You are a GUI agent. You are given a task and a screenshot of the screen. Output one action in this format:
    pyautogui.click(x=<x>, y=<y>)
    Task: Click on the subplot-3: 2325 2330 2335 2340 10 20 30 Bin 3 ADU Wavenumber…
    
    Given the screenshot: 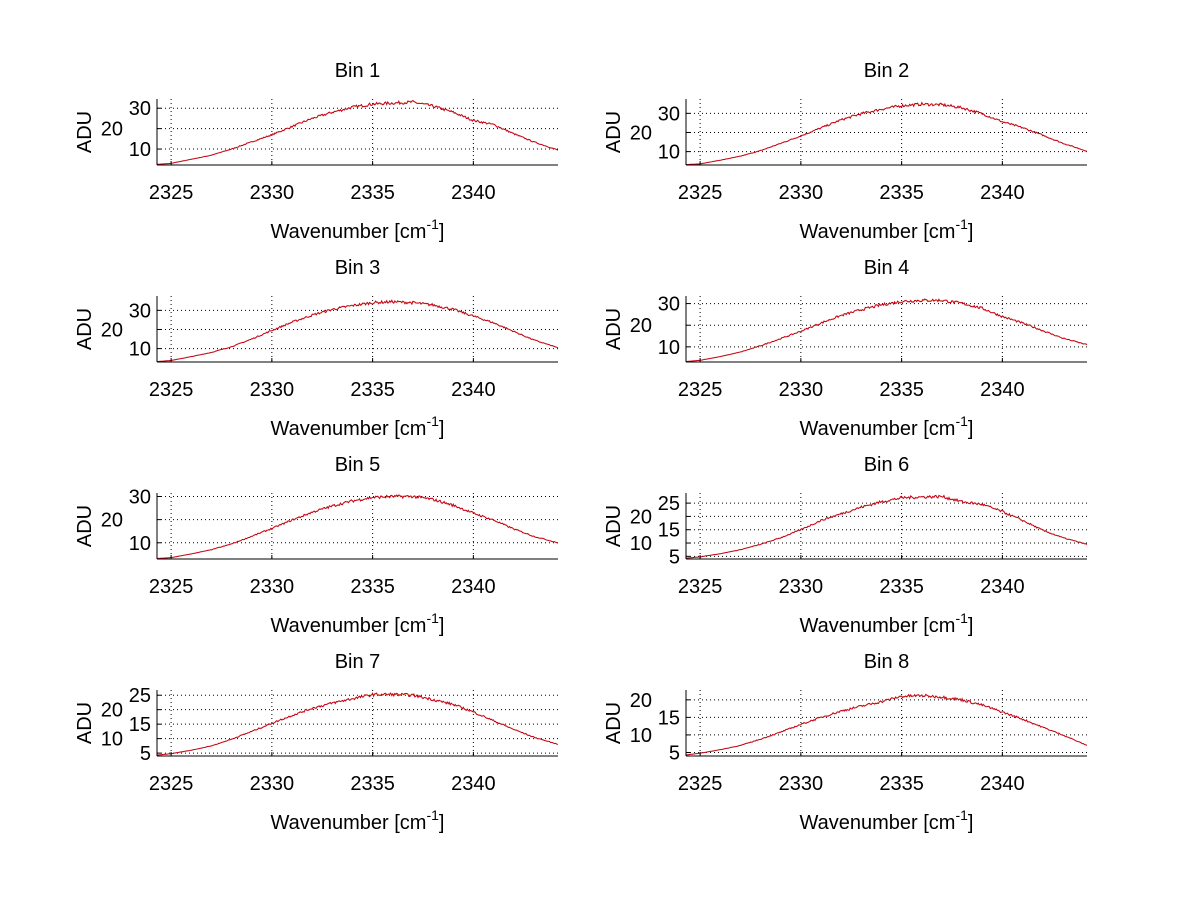 What is the action you would take?
    pyautogui.click(x=316, y=348)
    